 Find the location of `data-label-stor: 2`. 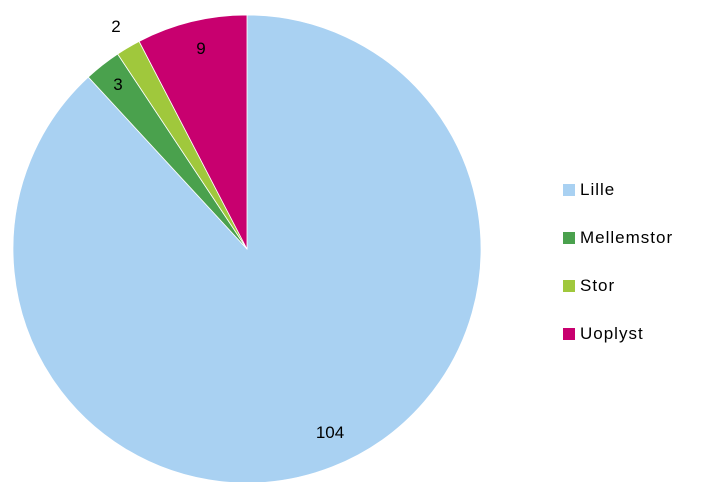

data-label-stor: 2 is located at coordinates (115, 26).